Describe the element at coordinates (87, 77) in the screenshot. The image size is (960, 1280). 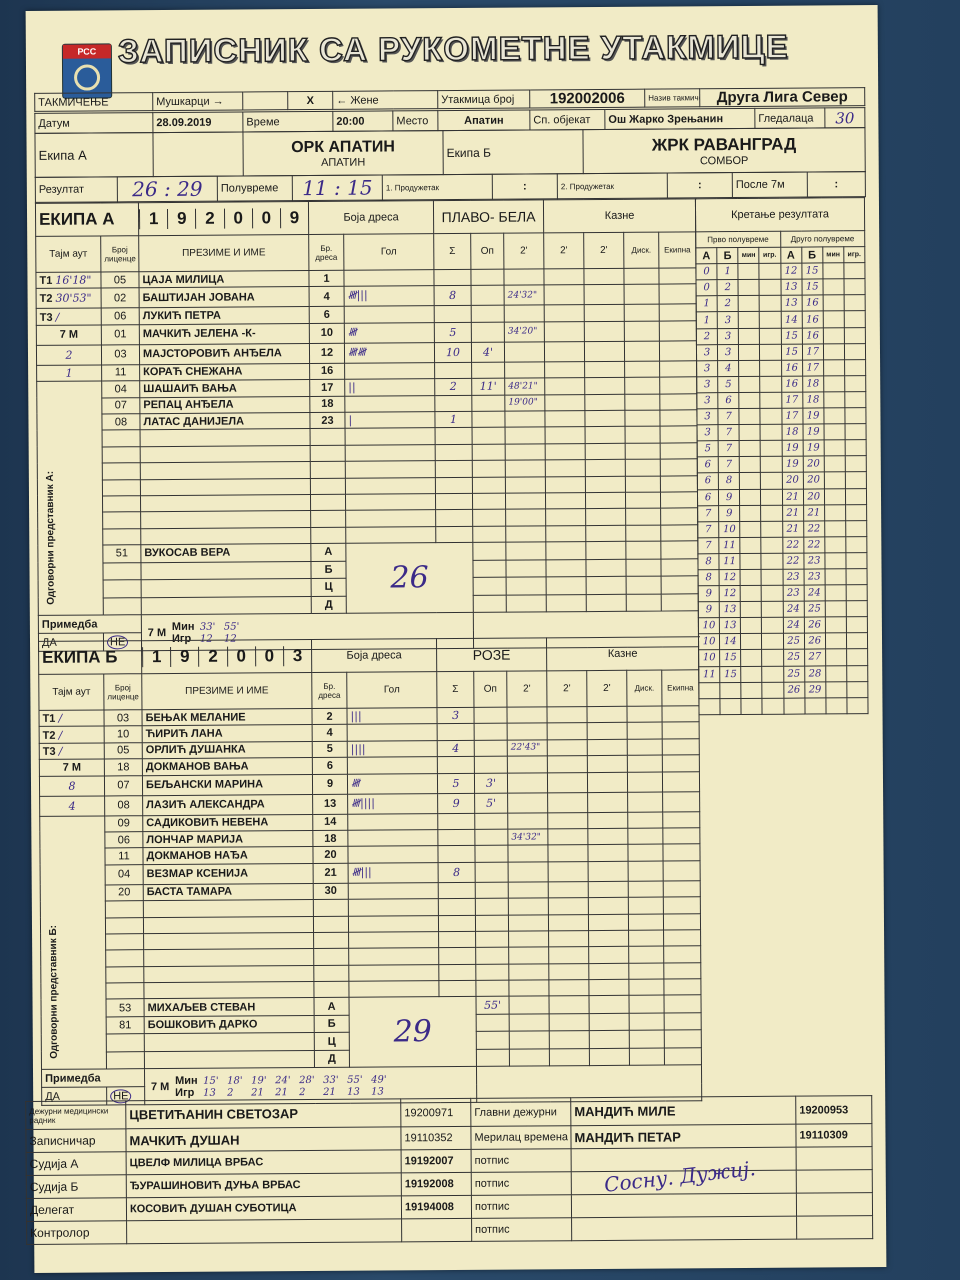
I see `ball-icon` at that location.